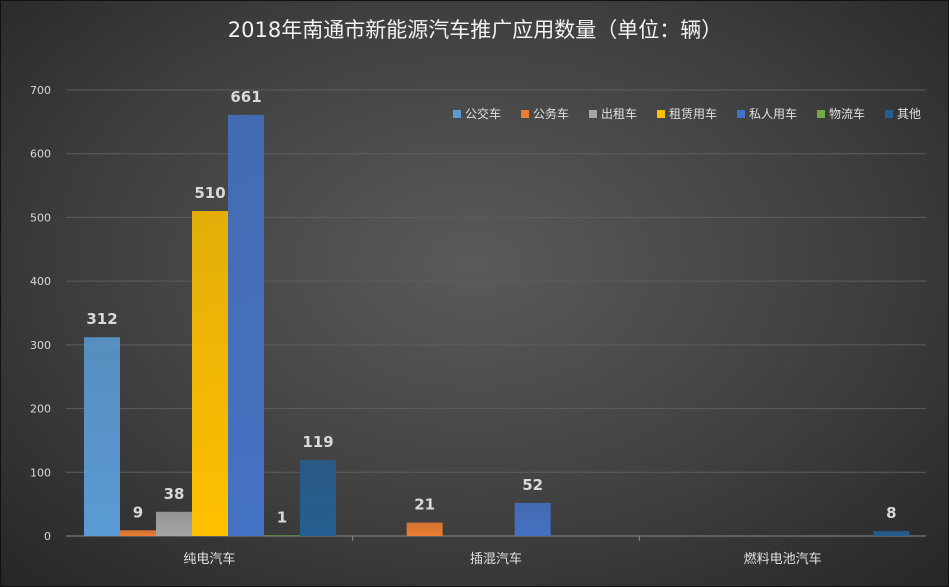 The image size is (949, 587). Describe the element at coordinates (475, 30) in the screenshot. I see `chart-title: 2018年南通市新能源汽车推广应用数量（单位：辆）` at that location.